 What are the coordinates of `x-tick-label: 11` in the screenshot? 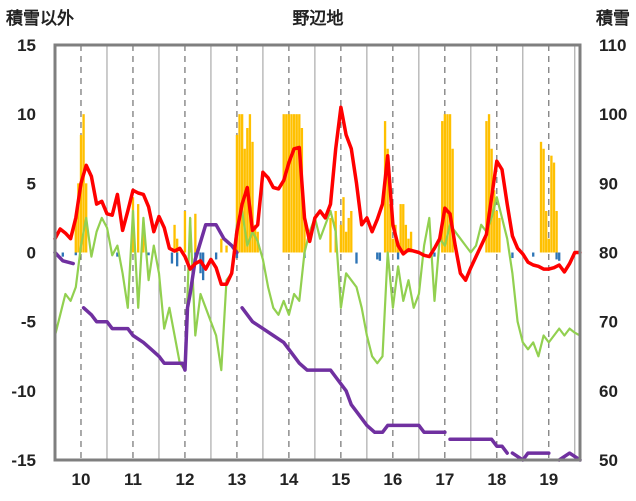 It's located at (133, 479).